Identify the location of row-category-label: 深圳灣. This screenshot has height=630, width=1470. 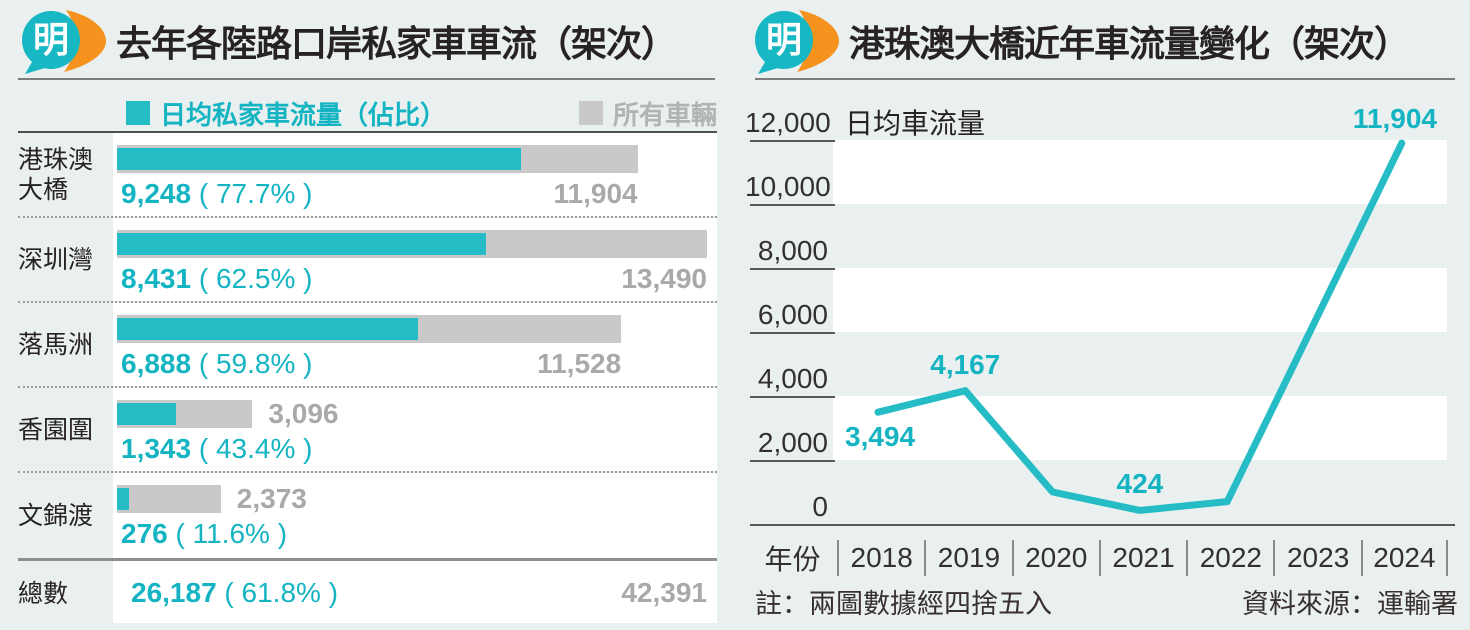
(56, 259).